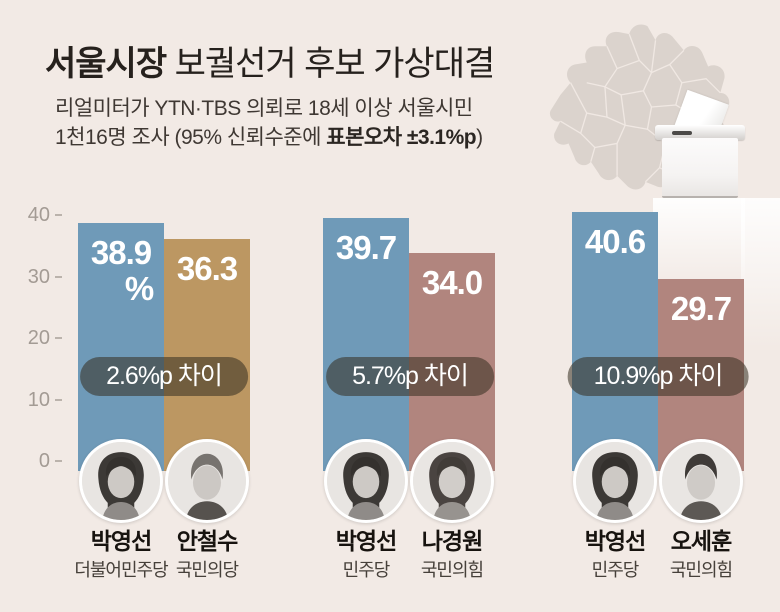 This screenshot has height=612, width=780. I want to click on candidate-photo-oh, so click(701, 481).